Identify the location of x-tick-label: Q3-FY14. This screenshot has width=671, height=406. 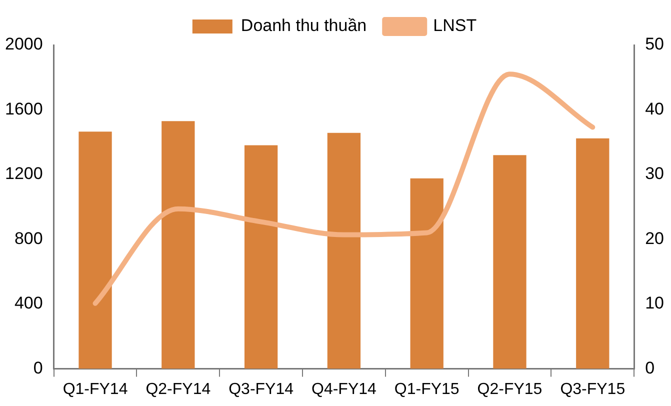
(261, 389).